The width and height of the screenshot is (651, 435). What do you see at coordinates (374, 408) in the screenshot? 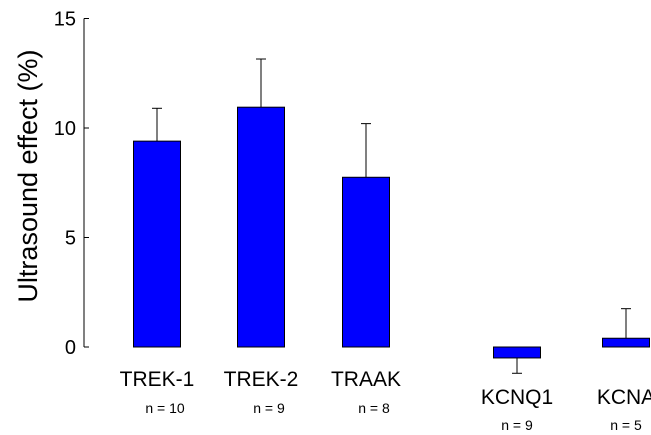
I see `sample-size-label: n = 8` at bounding box center [374, 408].